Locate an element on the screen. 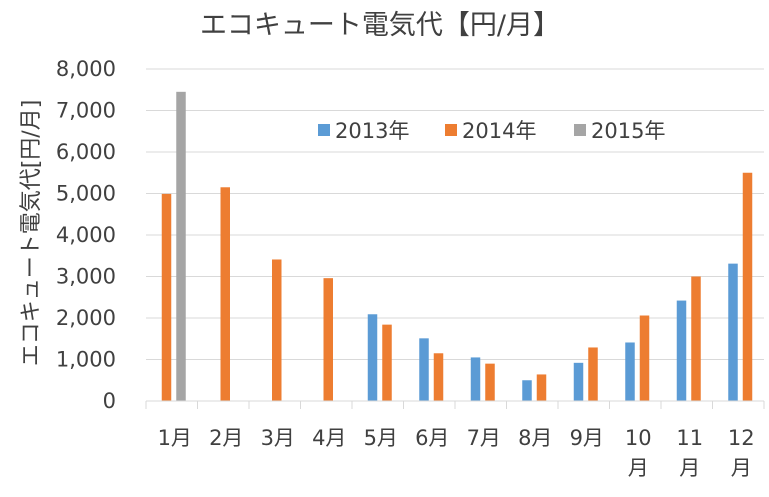  x-tick-label: 7月 is located at coordinates (484, 438).